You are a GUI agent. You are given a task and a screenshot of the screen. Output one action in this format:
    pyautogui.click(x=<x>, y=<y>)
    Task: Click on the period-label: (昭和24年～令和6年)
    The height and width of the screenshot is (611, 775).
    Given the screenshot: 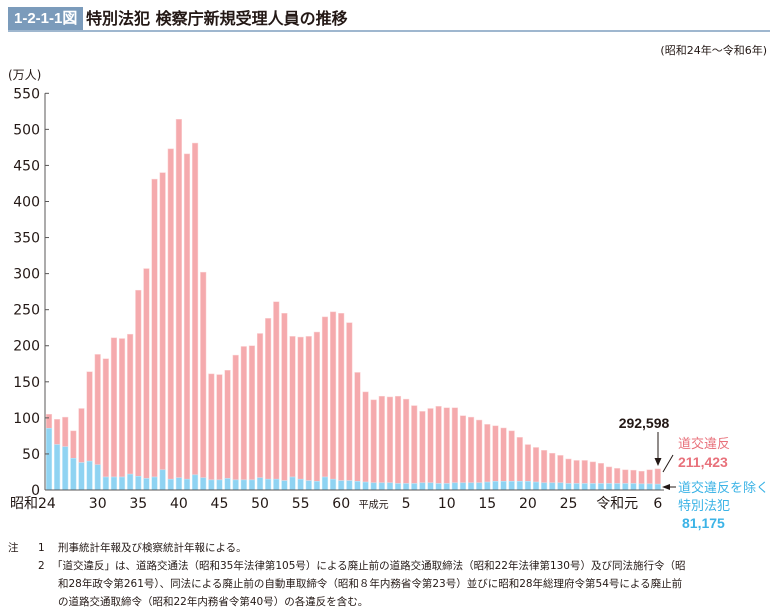 What is the action you would take?
    pyautogui.click(x=713, y=50)
    